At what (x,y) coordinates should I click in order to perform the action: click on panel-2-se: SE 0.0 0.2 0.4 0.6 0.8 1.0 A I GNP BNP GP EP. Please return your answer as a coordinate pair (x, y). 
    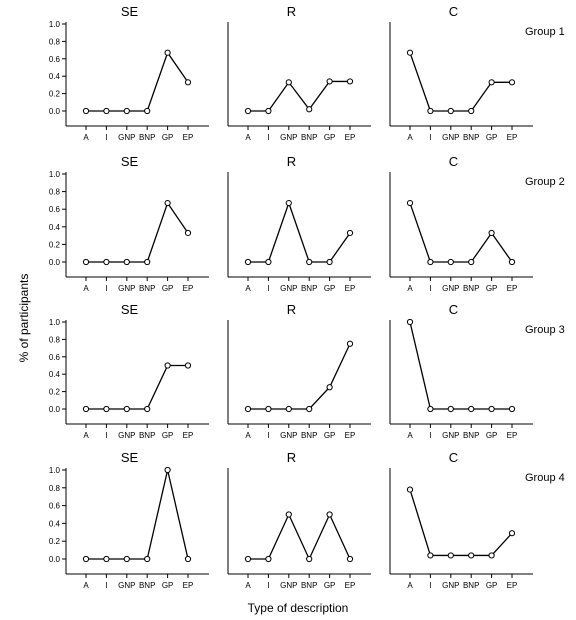
    Looking at the image, I should click on (129, 223).